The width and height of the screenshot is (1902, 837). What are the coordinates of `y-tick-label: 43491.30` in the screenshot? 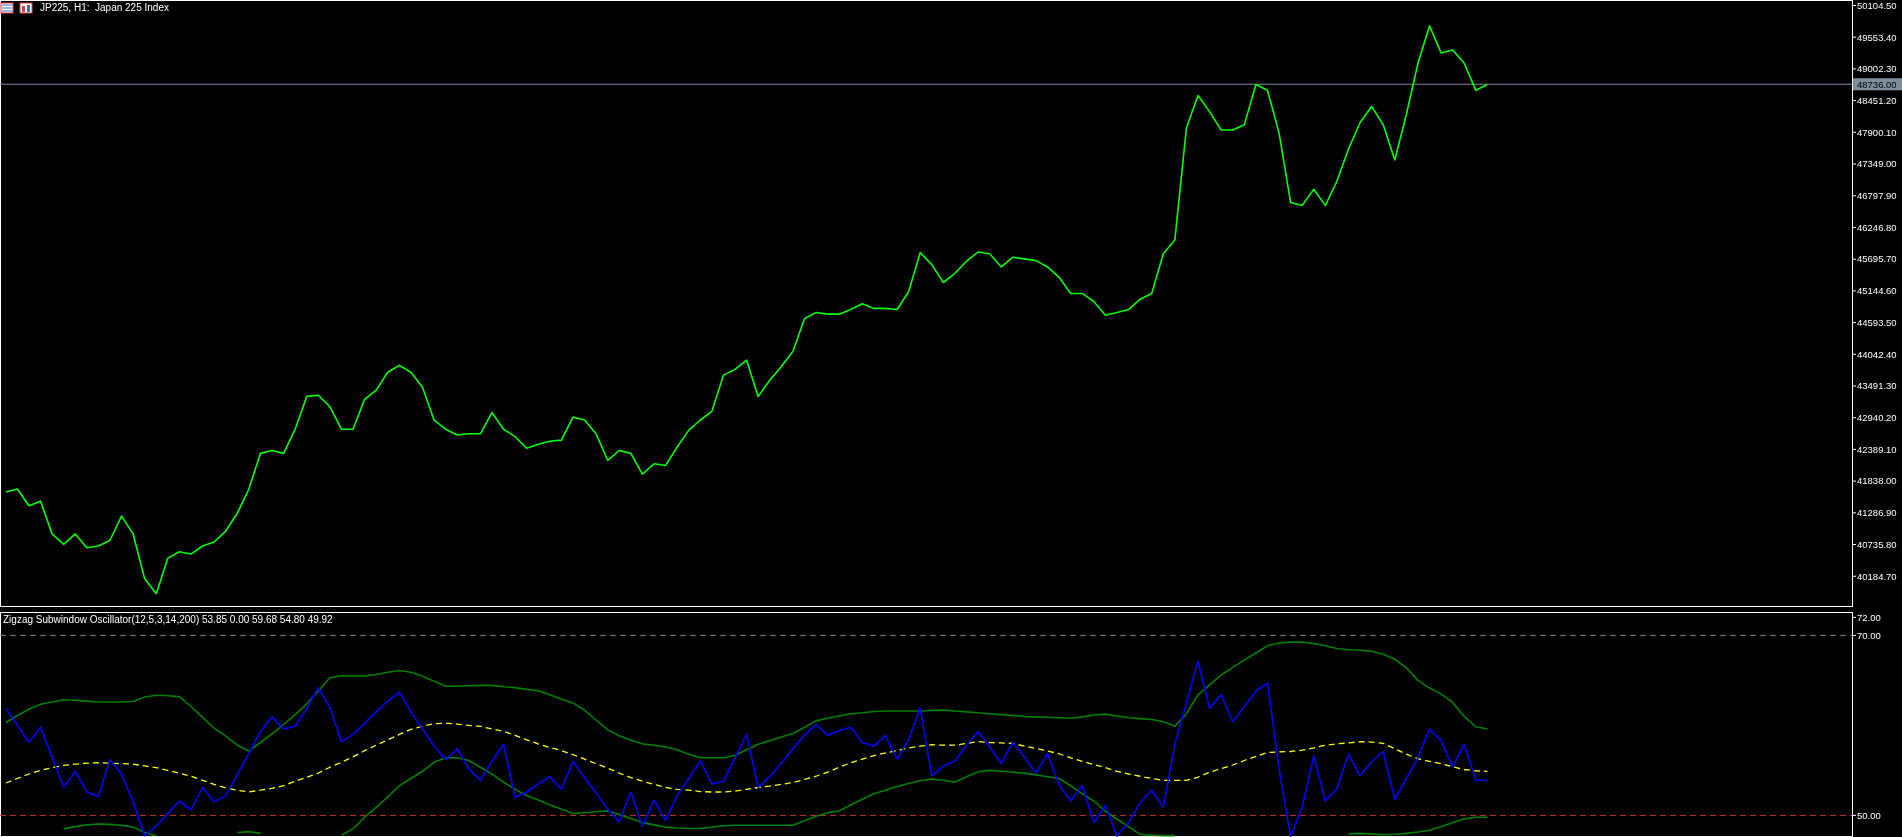 It's located at (1877, 386).